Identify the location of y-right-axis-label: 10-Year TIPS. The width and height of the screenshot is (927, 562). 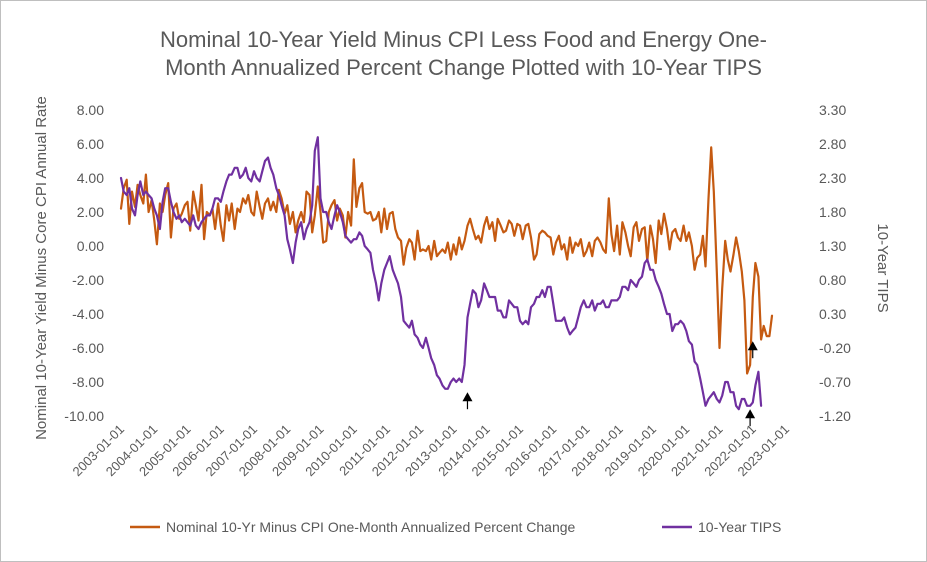
(882, 267).